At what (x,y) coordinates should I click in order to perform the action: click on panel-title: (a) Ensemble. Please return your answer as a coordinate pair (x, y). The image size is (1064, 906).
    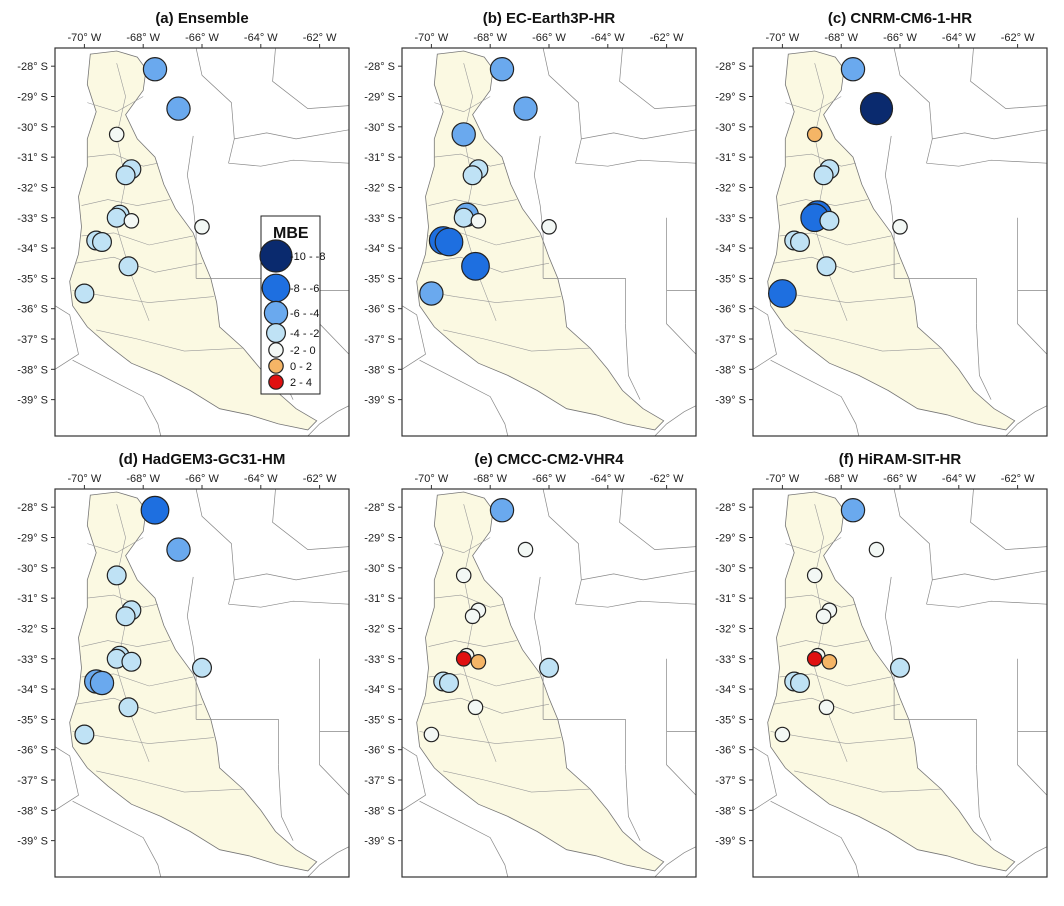
    Looking at the image, I should click on (201, 18).